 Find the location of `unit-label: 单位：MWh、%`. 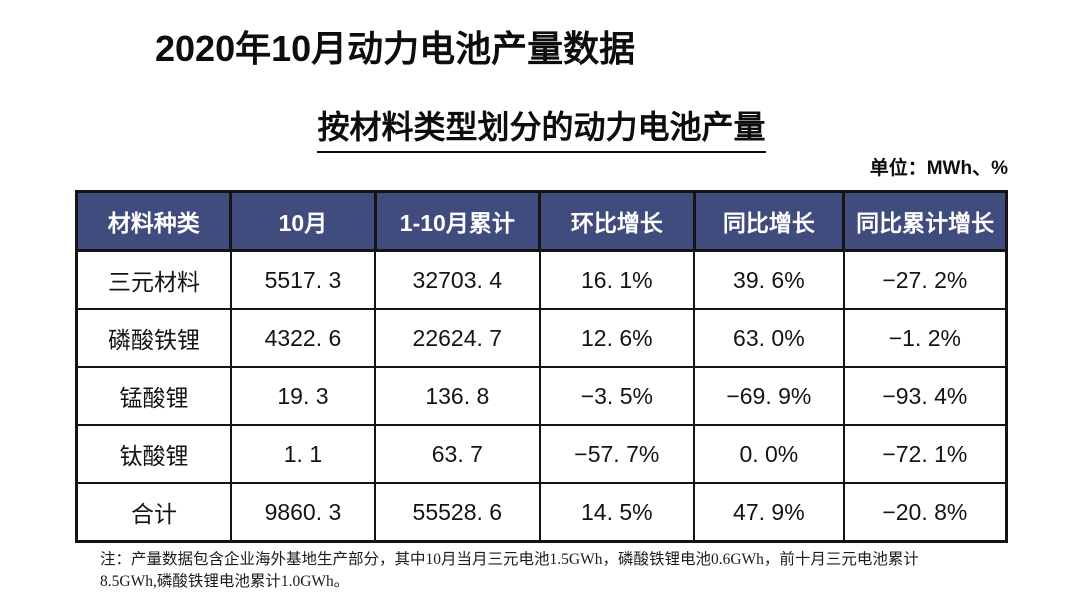

unit-label: 单位：MWh、% is located at coordinates (938, 168).